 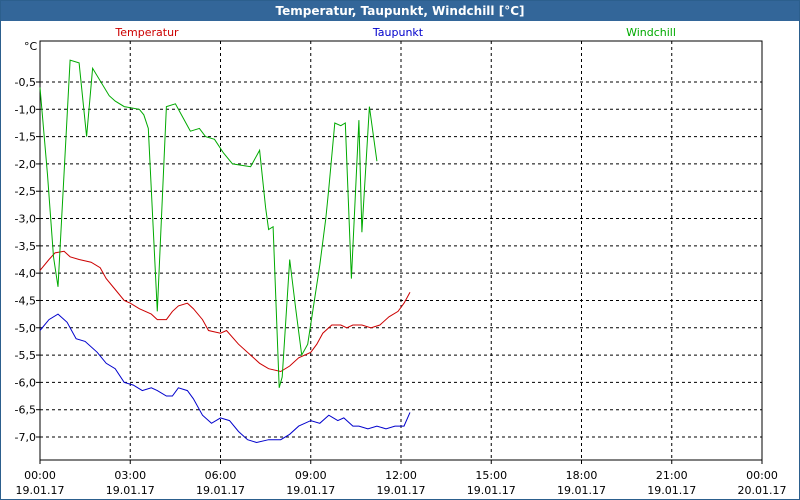 What do you see at coordinates (400, 11) in the screenshot?
I see `chart-title: Temperatur, Taupunkt, Windchill [°C]` at bounding box center [400, 11].